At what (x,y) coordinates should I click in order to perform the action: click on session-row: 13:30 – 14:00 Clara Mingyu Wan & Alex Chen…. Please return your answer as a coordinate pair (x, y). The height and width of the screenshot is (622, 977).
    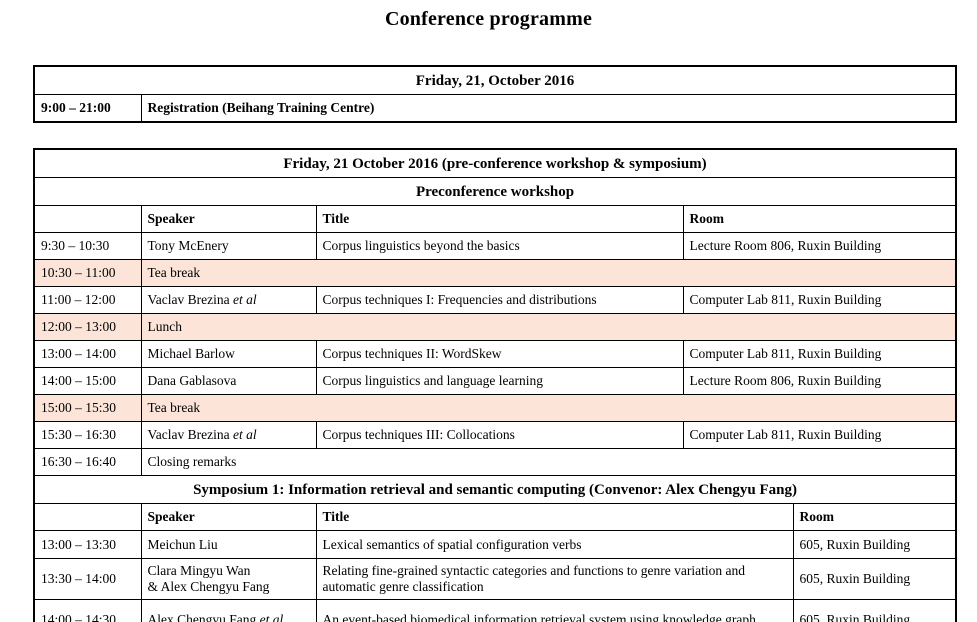
    Looking at the image, I should click on (495, 579).